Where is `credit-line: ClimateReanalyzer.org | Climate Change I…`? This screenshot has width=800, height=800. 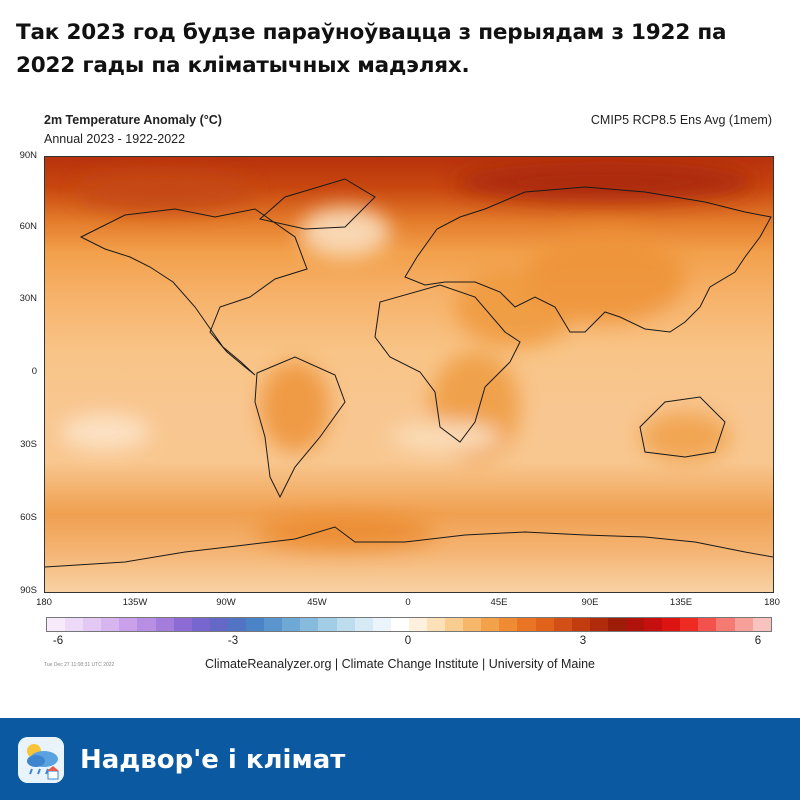 credit-line: ClimateReanalyzer.org | Climate Change I… is located at coordinates (400, 664).